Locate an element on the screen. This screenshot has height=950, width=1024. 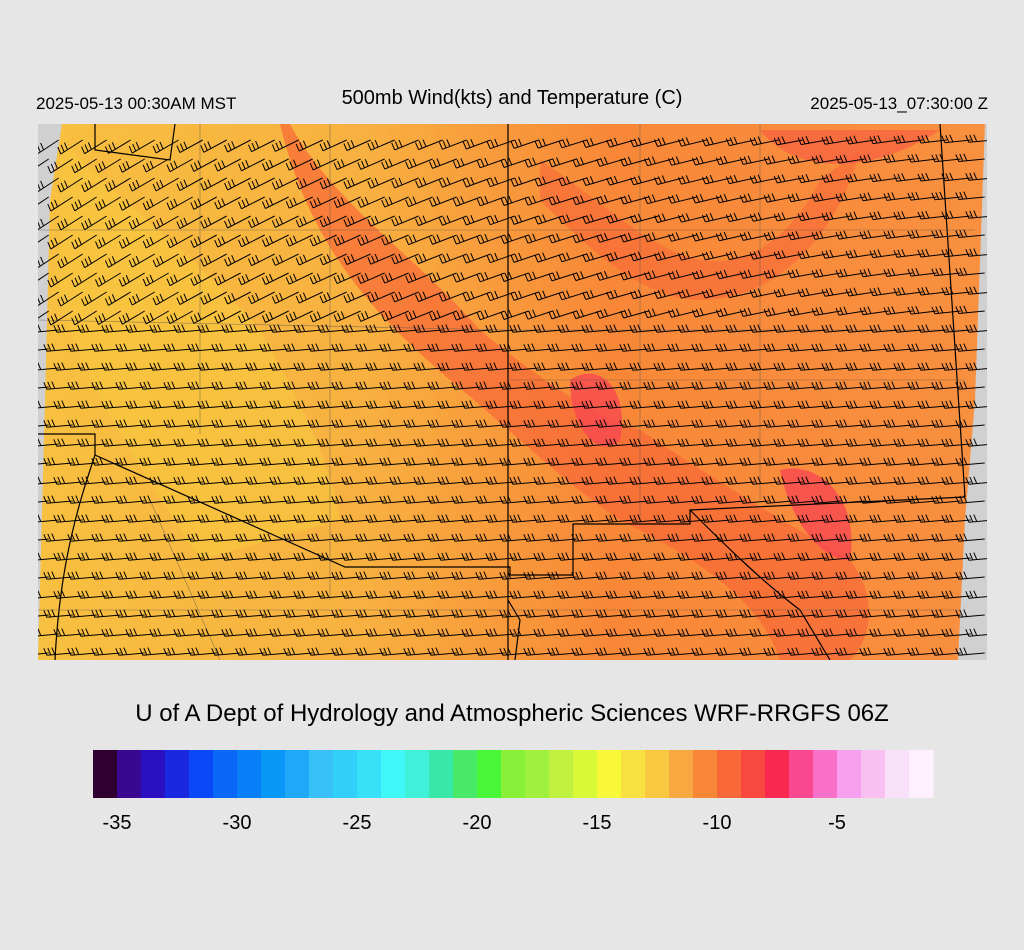
colorbar-tick-label: -25 is located at coordinates (357, 823).